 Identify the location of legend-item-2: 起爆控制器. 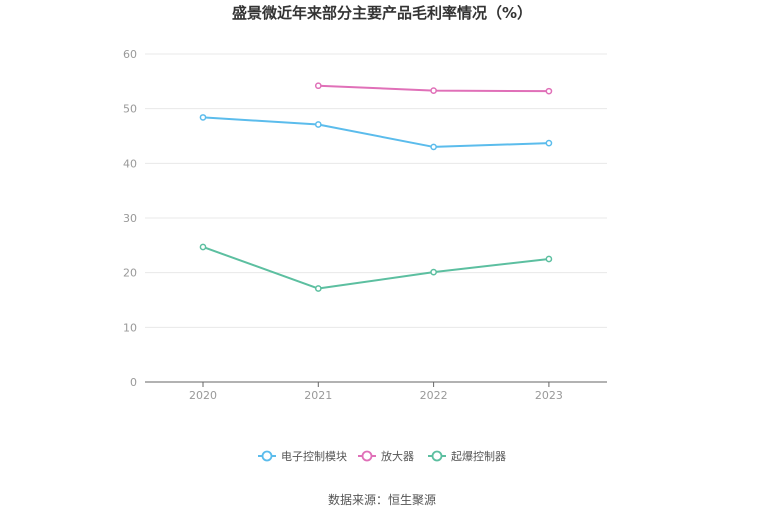
(467, 456).